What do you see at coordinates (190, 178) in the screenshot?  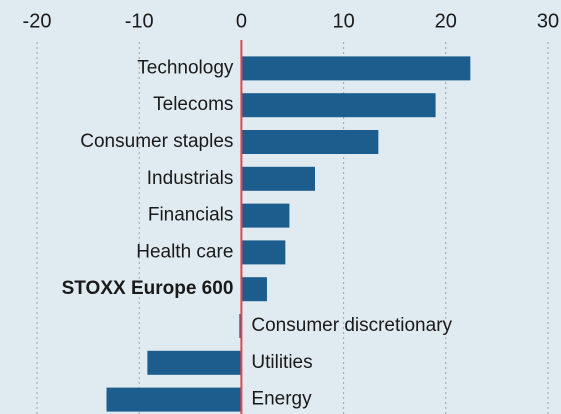 I see `category-label: Industrials` at bounding box center [190, 178].